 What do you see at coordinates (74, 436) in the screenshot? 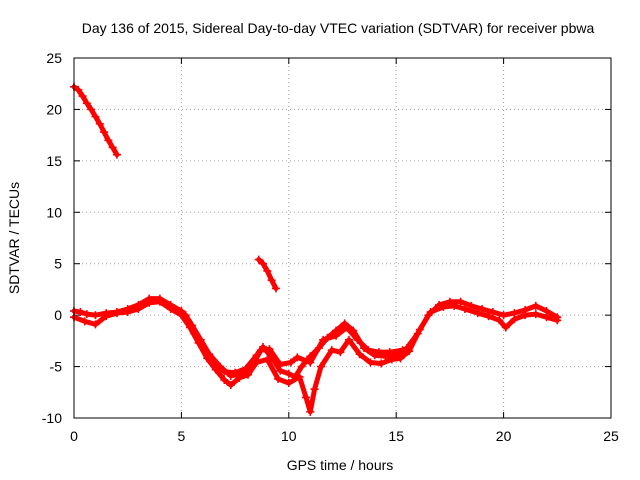
I see `x-tick-label: 0` at bounding box center [74, 436].